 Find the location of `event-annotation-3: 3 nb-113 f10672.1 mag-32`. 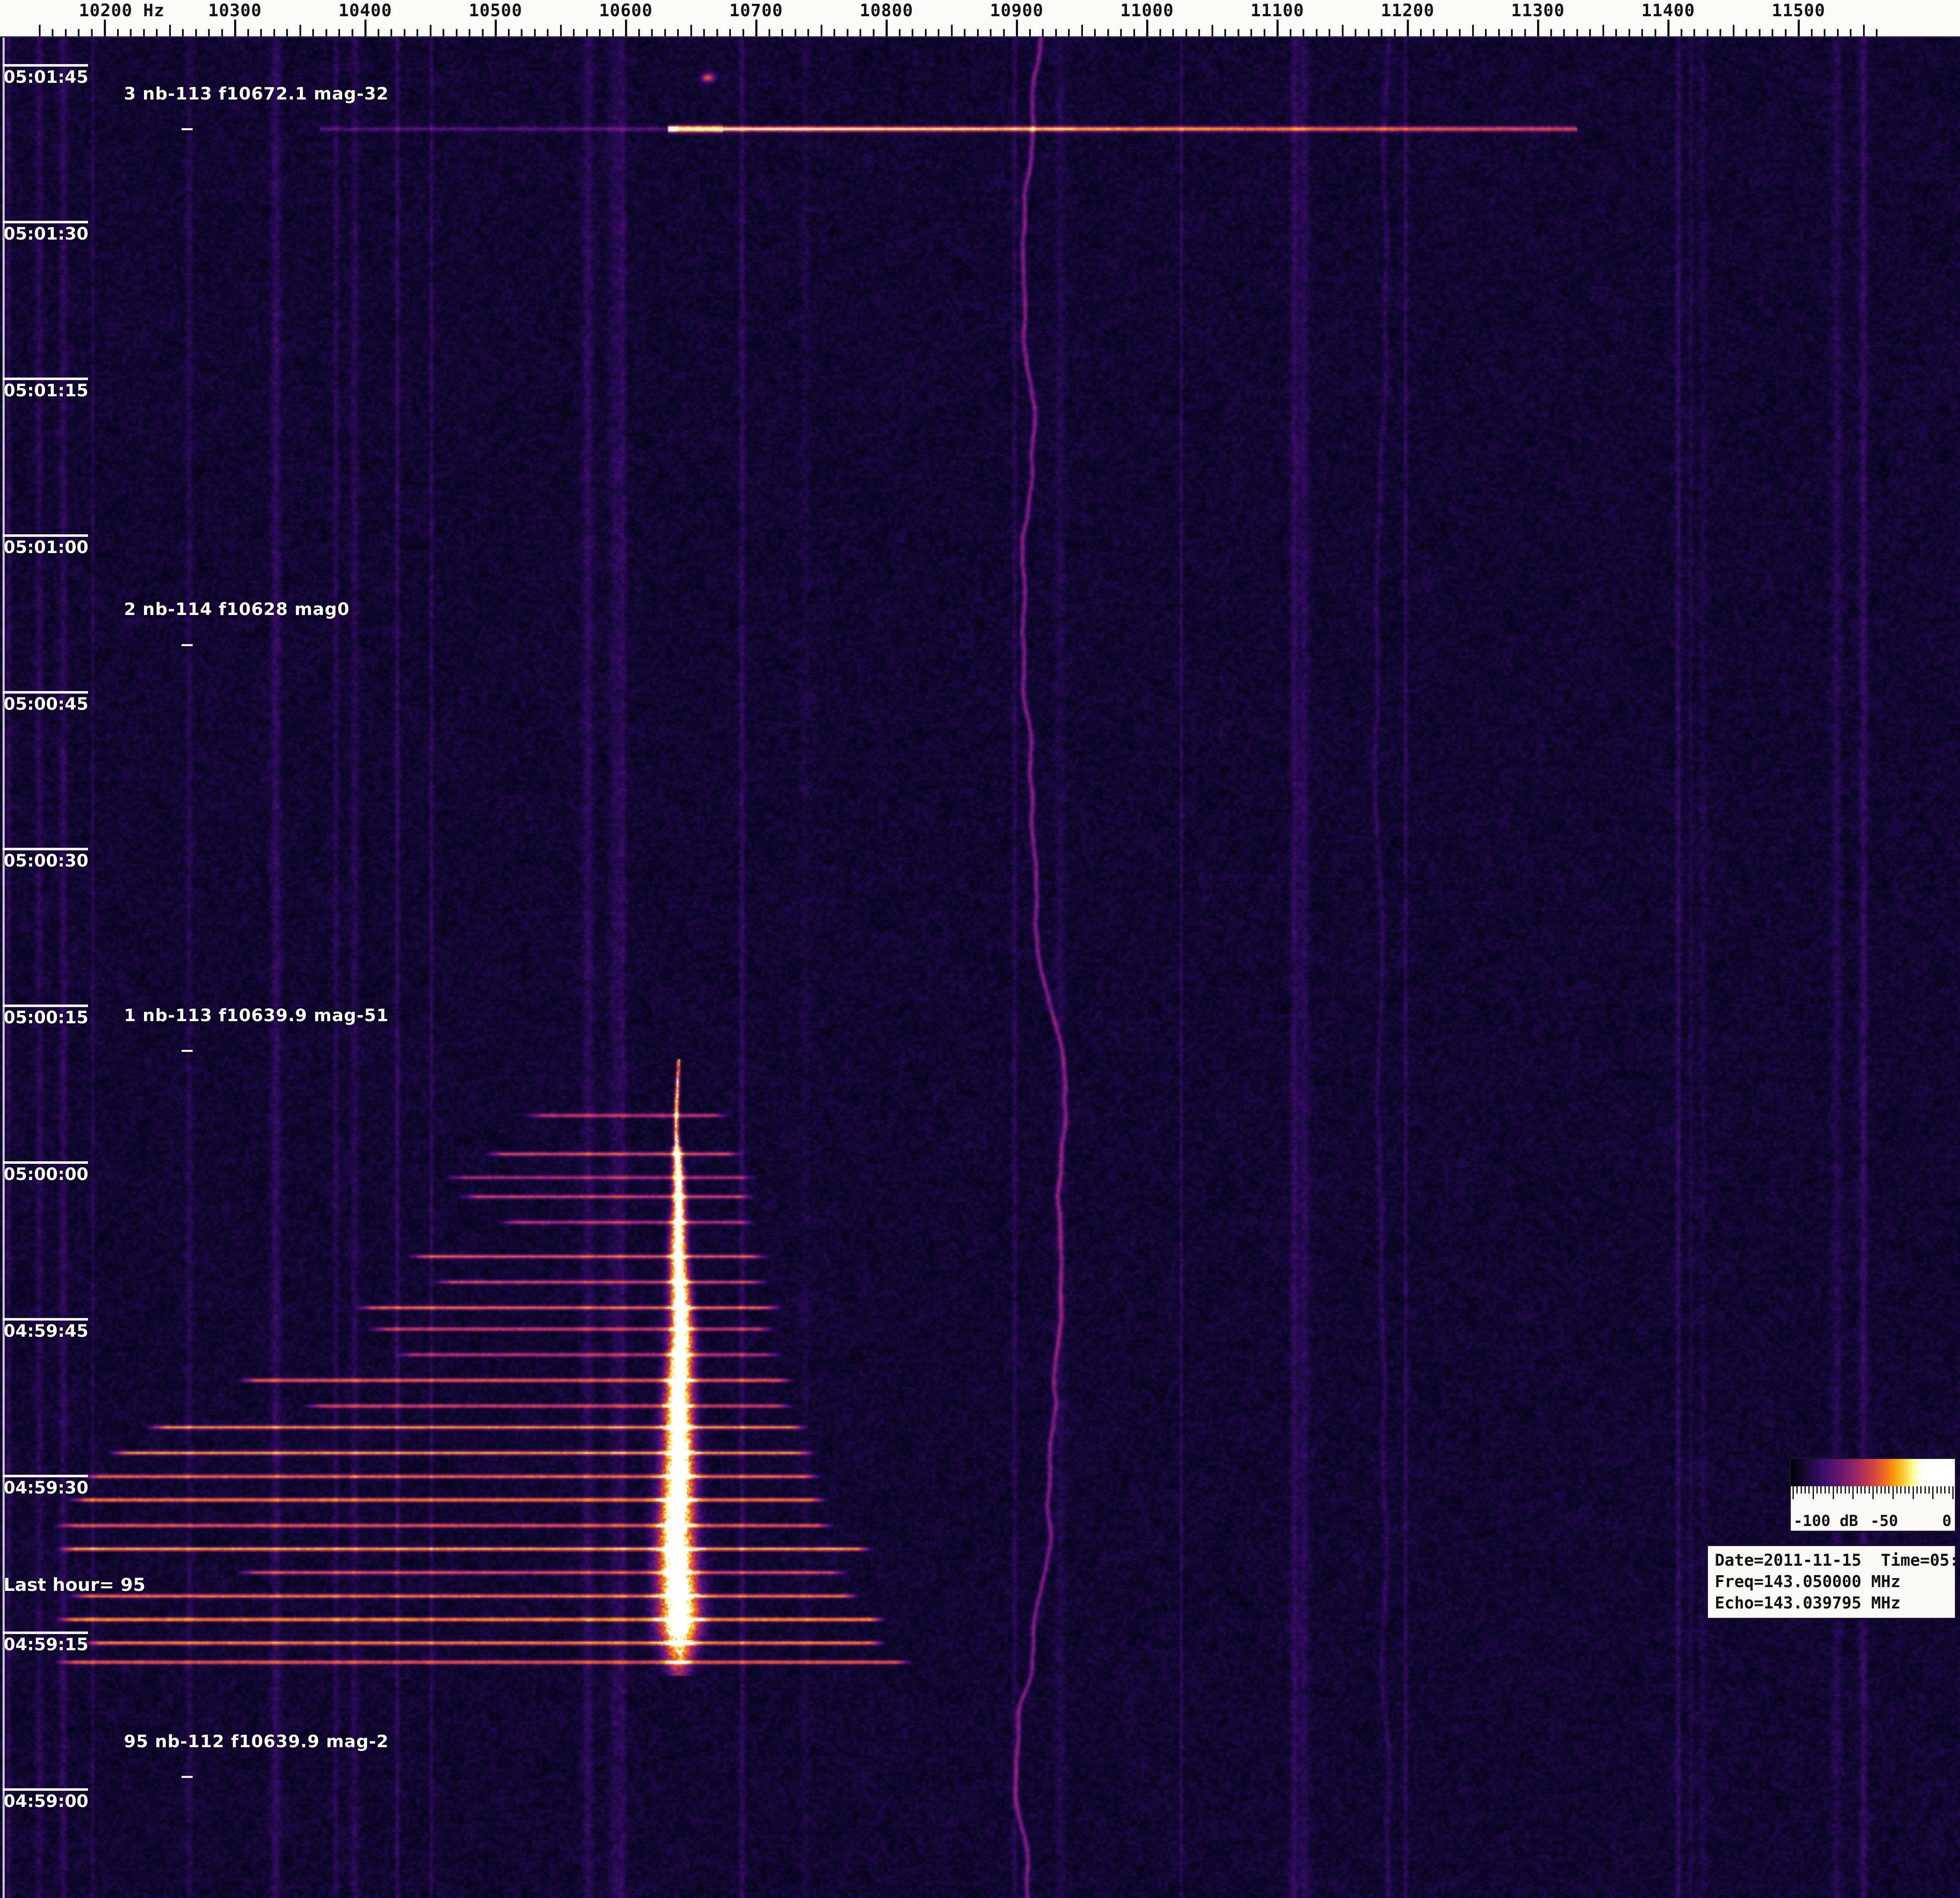

event-annotation-3: 3 nb-113 f10672.1 mag-32 is located at coordinates (256, 94).